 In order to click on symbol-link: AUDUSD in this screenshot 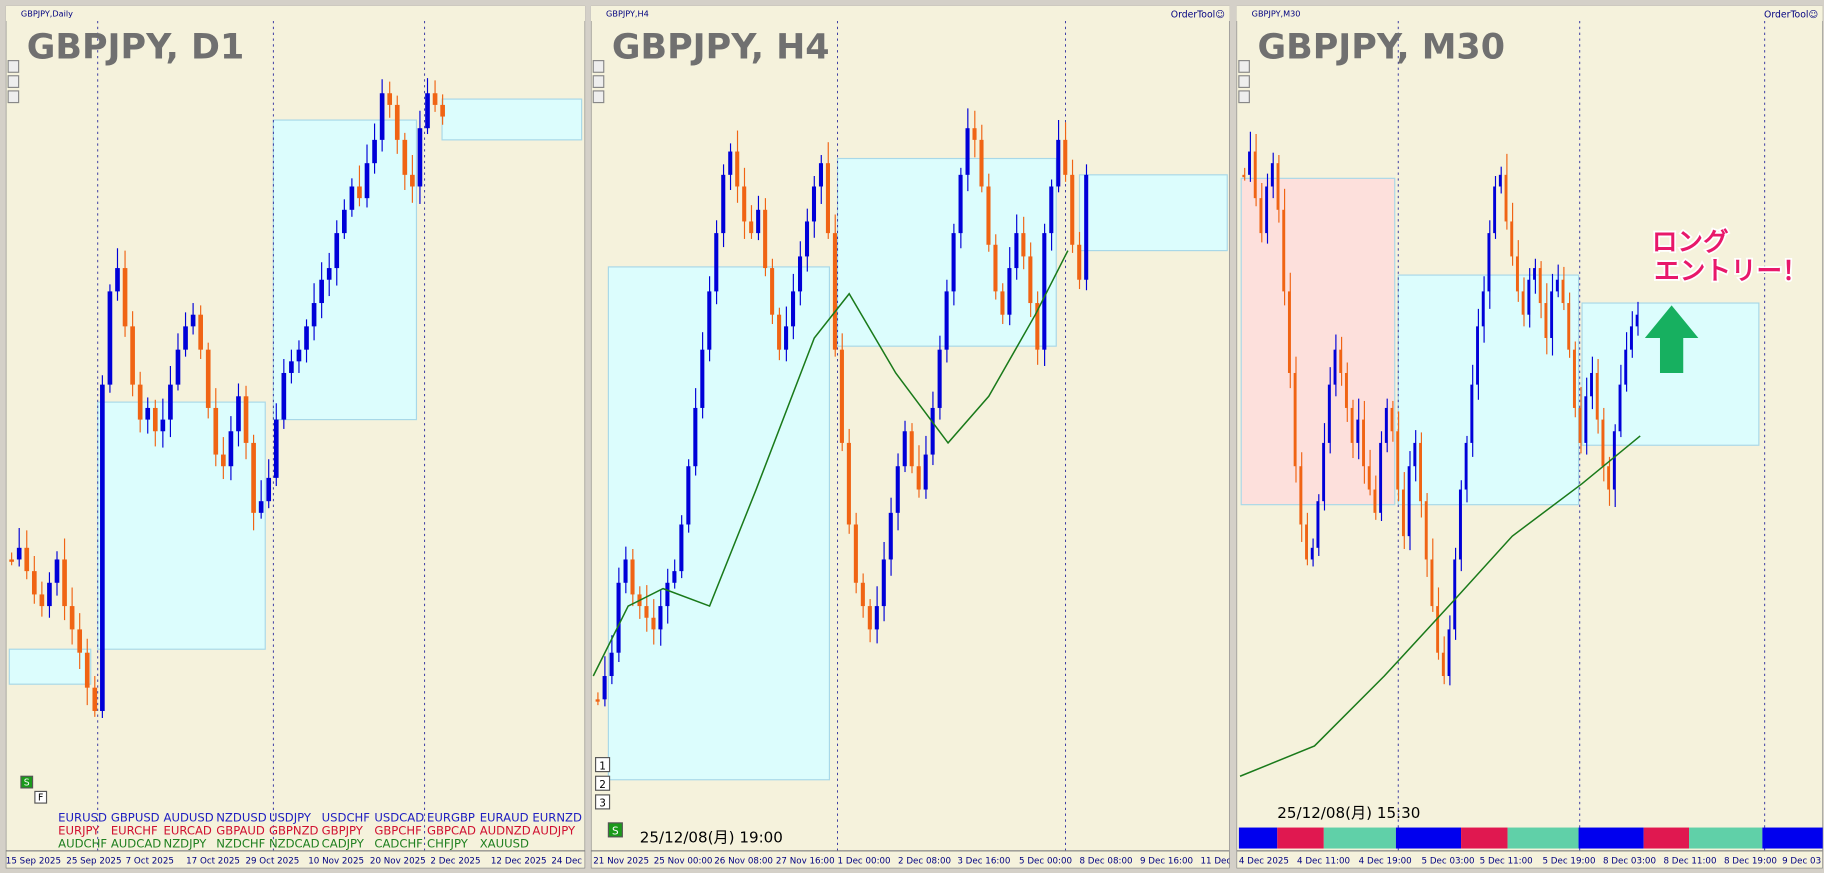, I will do `click(189, 818)`.